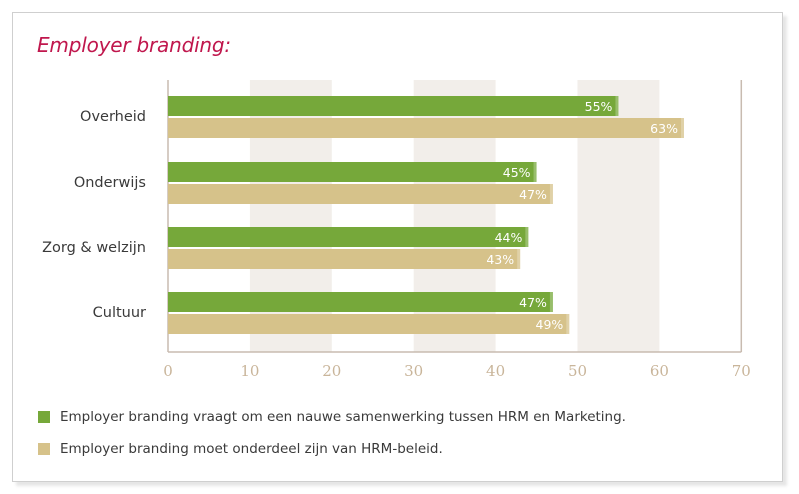  Describe the element at coordinates (110, 183) in the screenshot. I see `category-label: Onderwijs` at that location.